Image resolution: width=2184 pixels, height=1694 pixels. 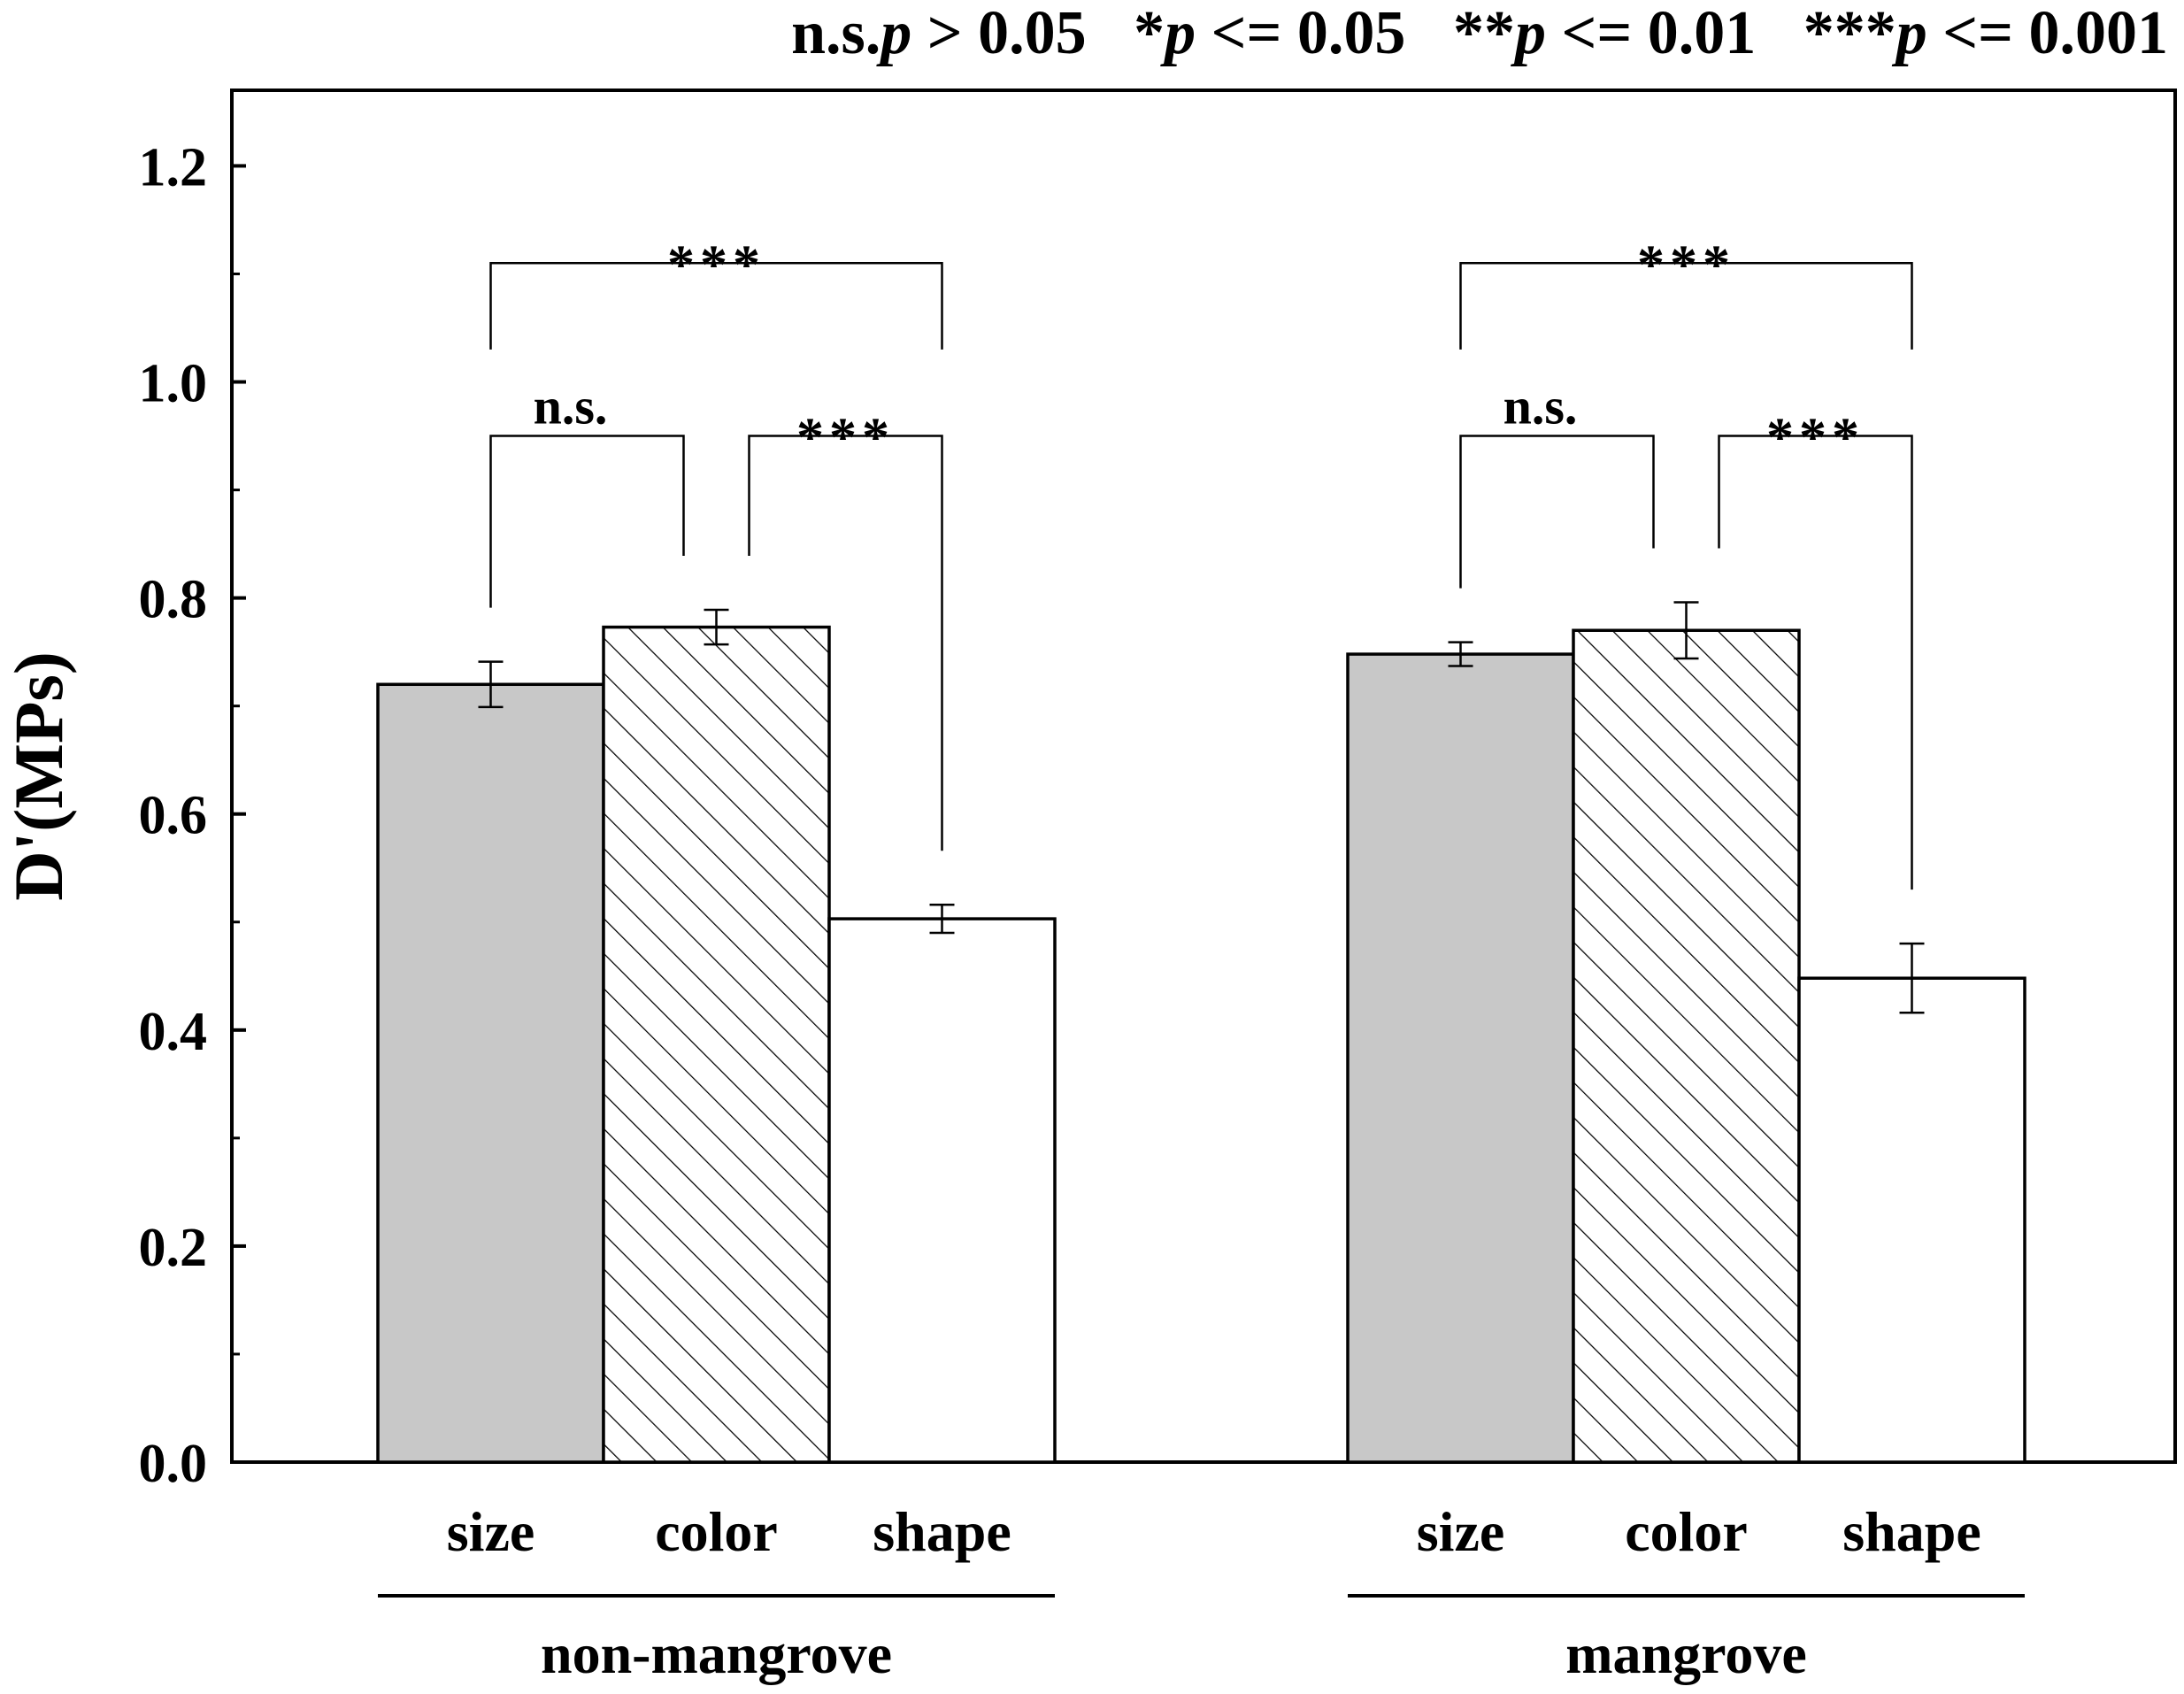 What do you see at coordinates (1149, 34) in the screenshot?
I see `legend-one-star: *` at bounding box center [1149, 34].